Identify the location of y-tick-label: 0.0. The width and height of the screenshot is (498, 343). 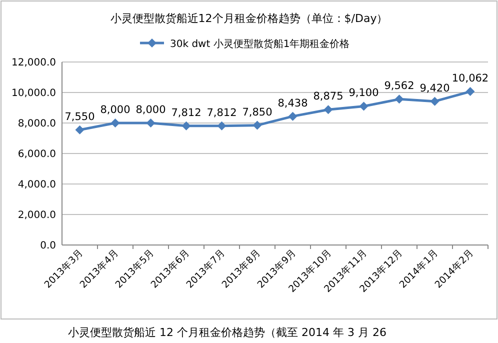
(48, 246).